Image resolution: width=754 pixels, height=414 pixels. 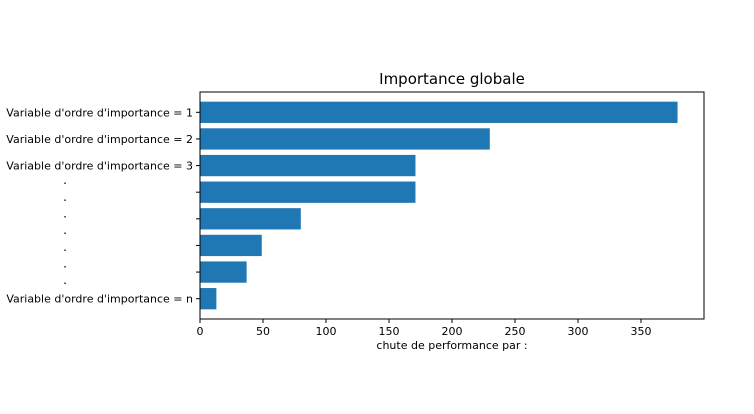 I want to click on x-tick-label: 100, so click(x=326, y=331).